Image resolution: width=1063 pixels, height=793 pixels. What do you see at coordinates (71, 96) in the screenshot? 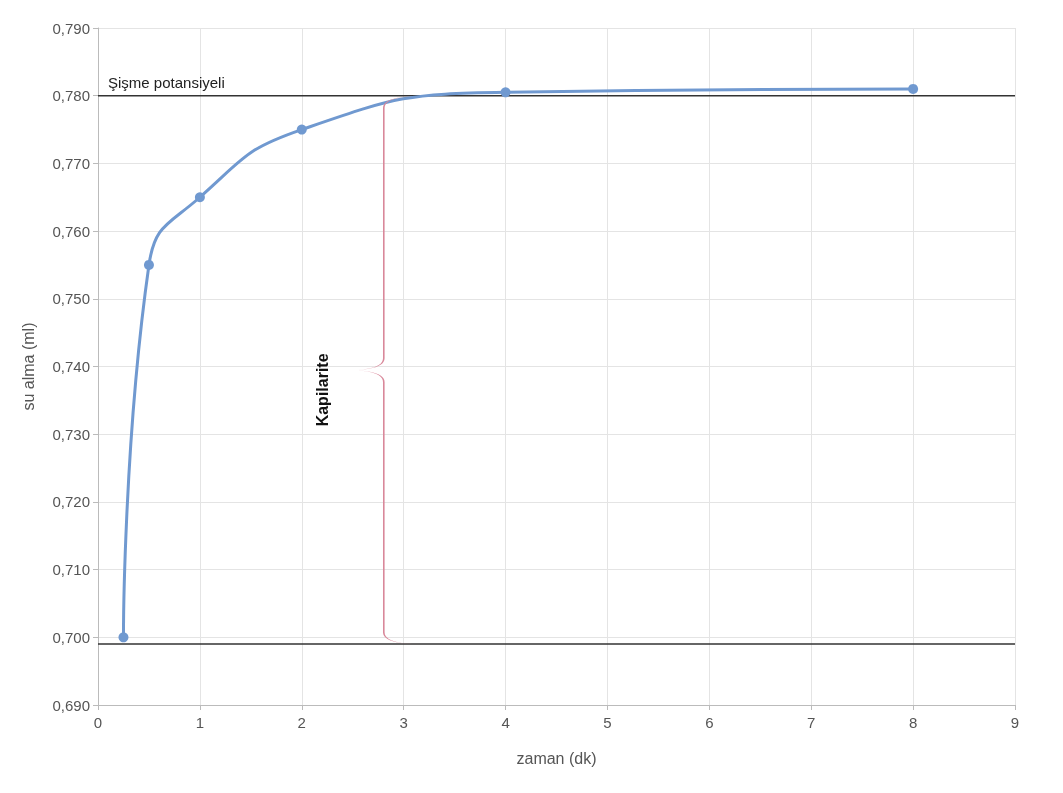
I see `y-tick-label: 0,780` at bounding box center [71, 96].